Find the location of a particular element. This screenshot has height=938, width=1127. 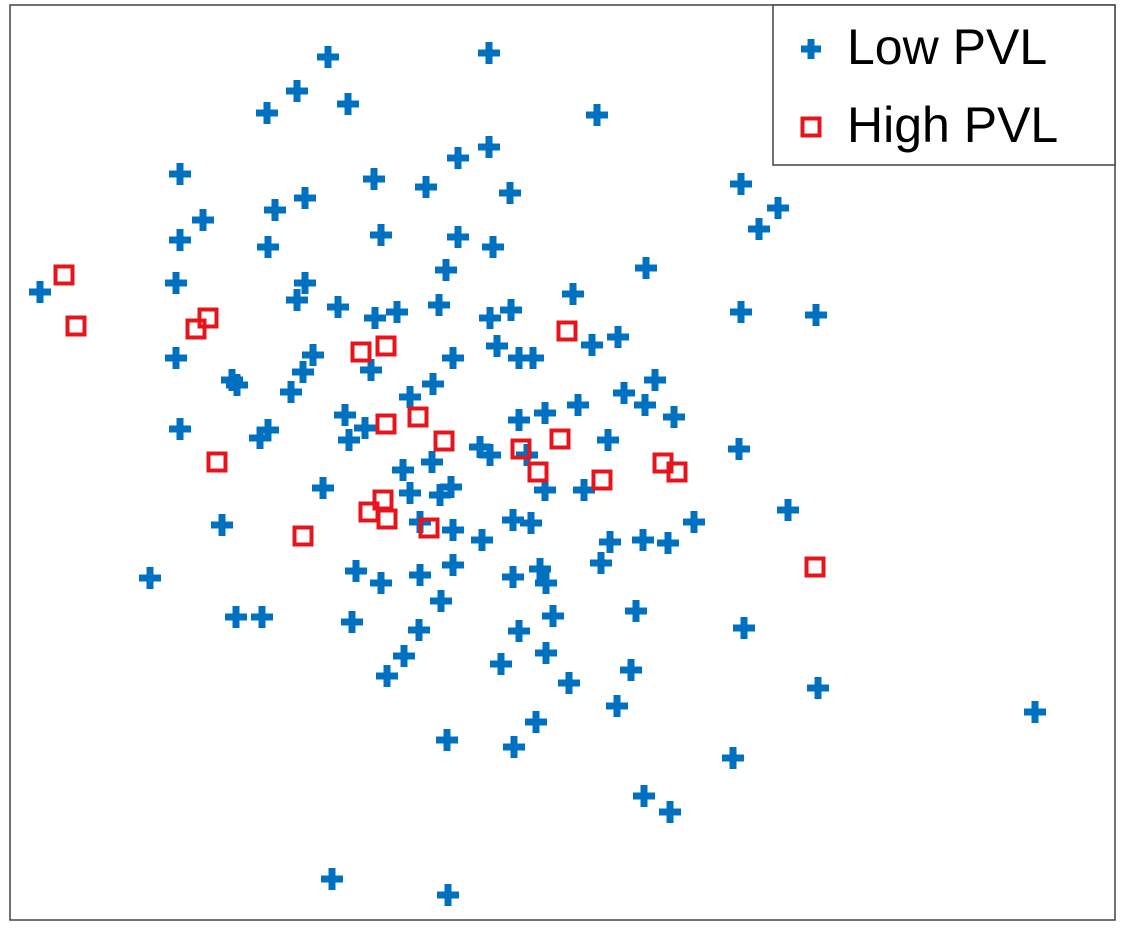

legend-marker is located at coordinates (811, 127).